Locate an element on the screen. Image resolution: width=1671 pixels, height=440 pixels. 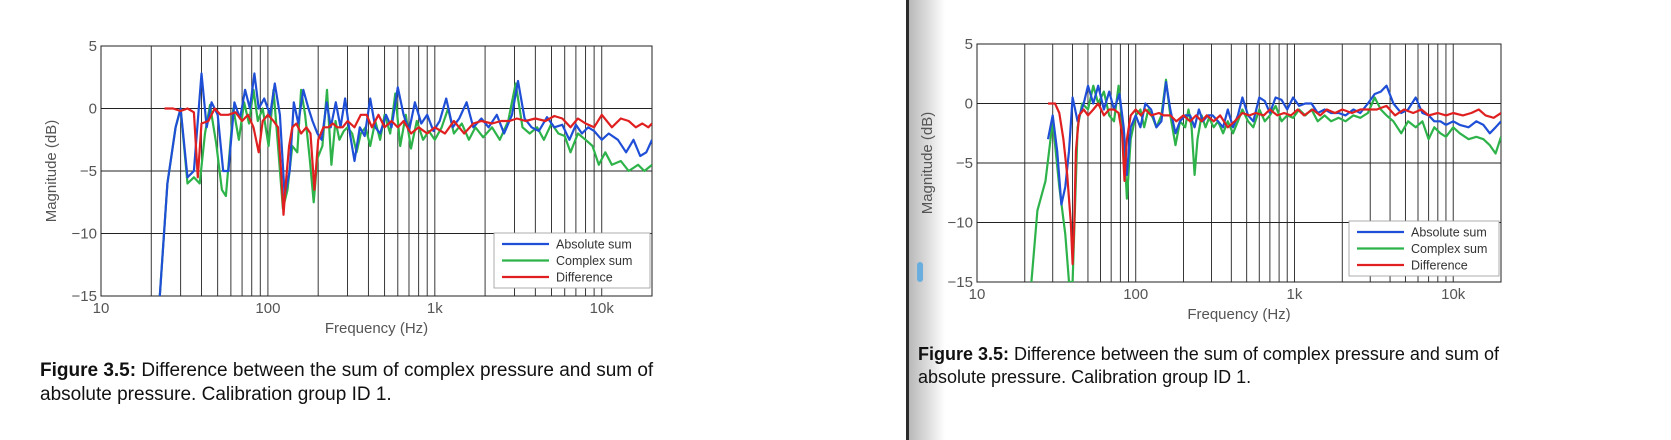
right-y-axis-label: Magnitude (dB) is located at coordinates (927, 163).